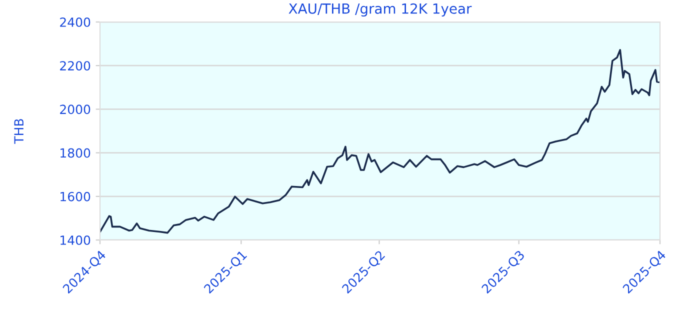 Image resolution: width=680 pixels, height=320 pixels. Describe the element at coordinates (19, 131) in the screenshot. I see `y-axis-title: THB` at that location.